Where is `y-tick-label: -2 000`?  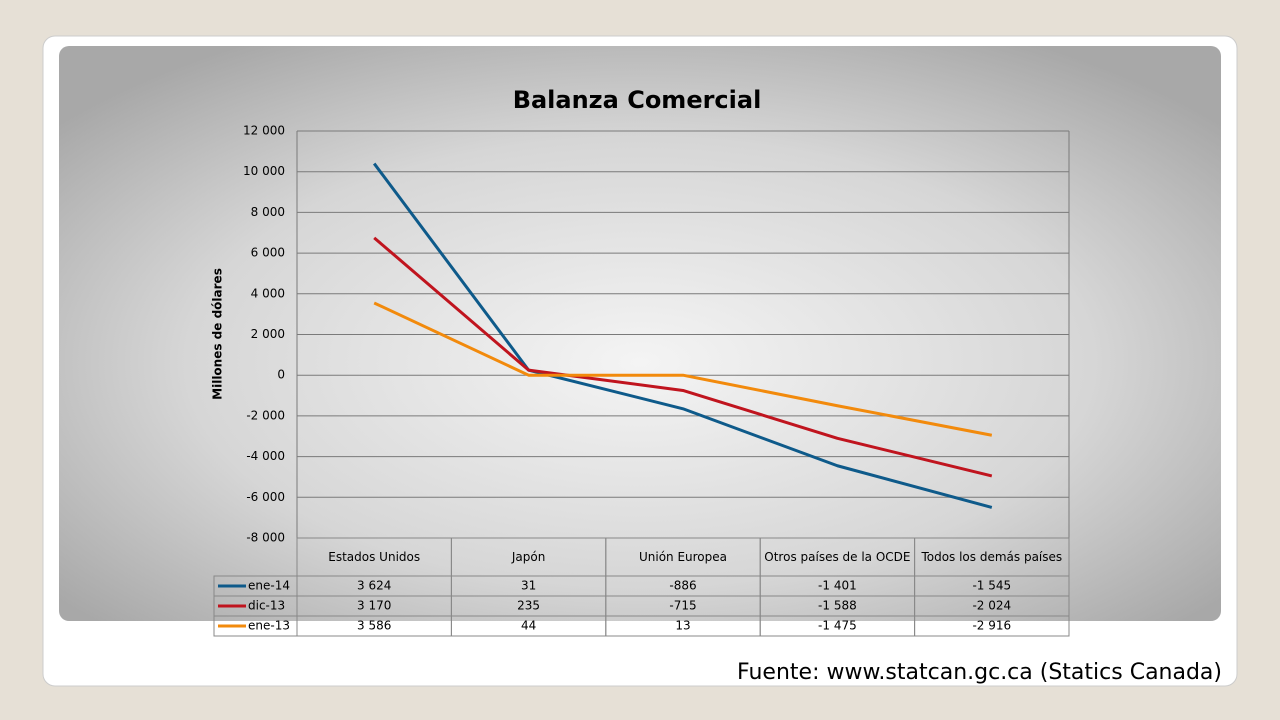 y-tick-label: -2 000 is located at coordinates (265, 415).